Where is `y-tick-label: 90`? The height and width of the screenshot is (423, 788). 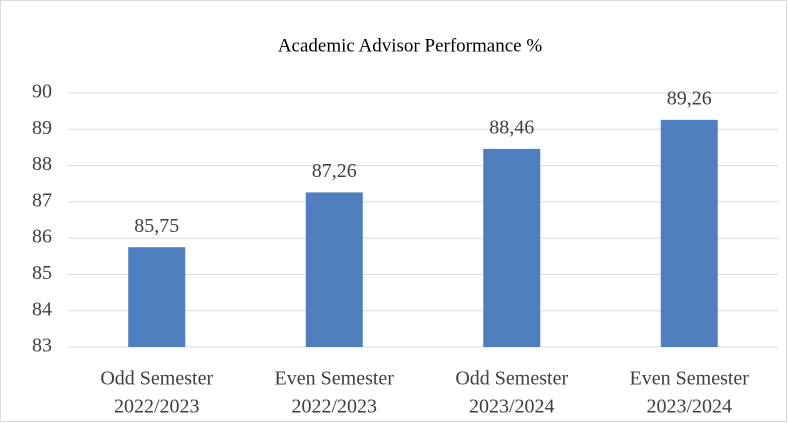 y-tick-label: 90 is located at coordinates (42, 92).